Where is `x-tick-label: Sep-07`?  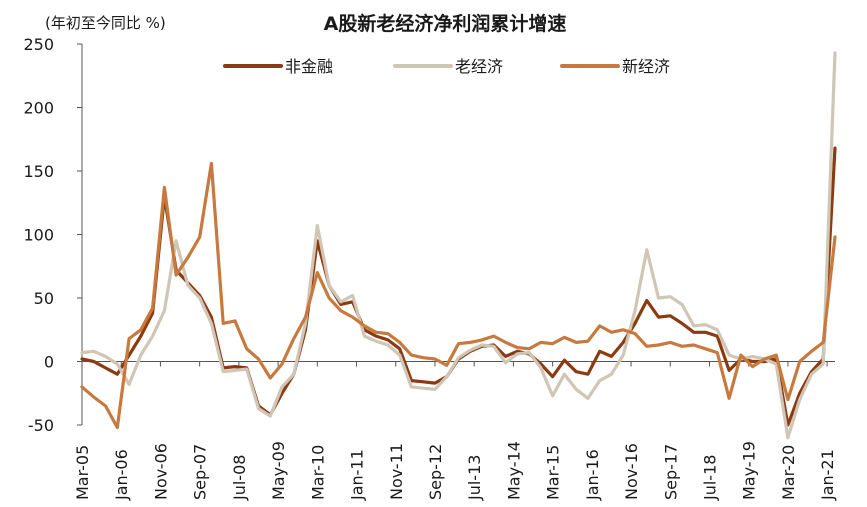
x-tick-label: Sep-07 is located at coordinates (200, 472).